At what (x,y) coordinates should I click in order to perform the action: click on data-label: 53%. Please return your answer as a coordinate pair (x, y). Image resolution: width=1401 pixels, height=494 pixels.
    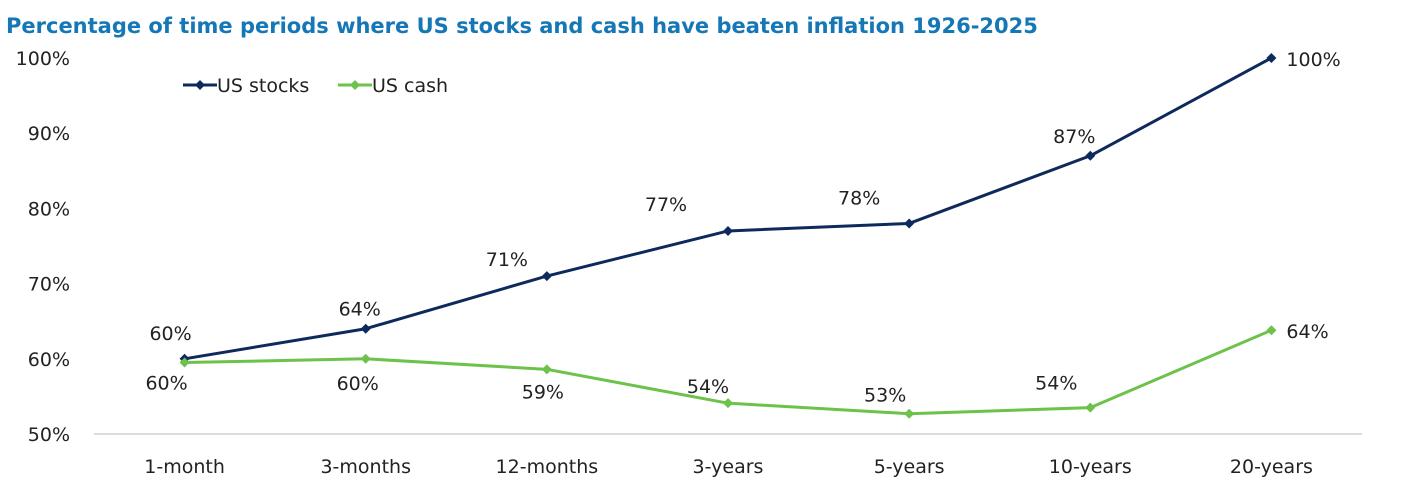
    Looking at the image, I should click on (885, 396).